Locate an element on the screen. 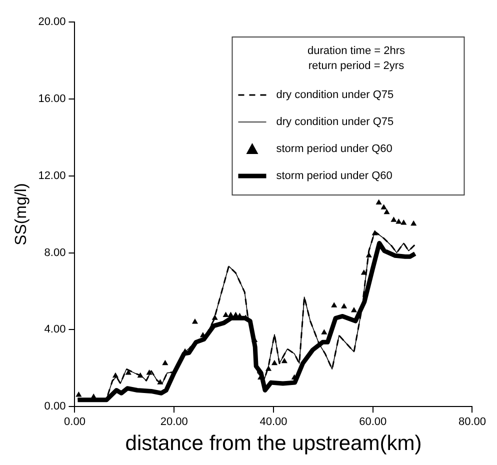  y-tick-label: 12.00 is located at coordinates (52, 176).